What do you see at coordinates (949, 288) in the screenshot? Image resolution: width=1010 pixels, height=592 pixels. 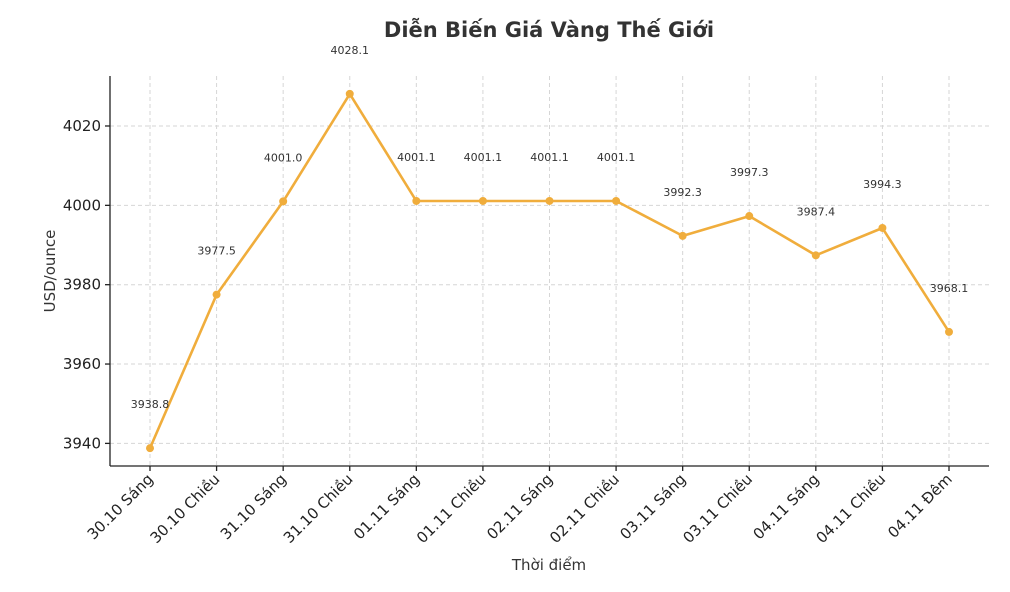 I see `data-label: 3968.1` at bounding box center [949, 288].